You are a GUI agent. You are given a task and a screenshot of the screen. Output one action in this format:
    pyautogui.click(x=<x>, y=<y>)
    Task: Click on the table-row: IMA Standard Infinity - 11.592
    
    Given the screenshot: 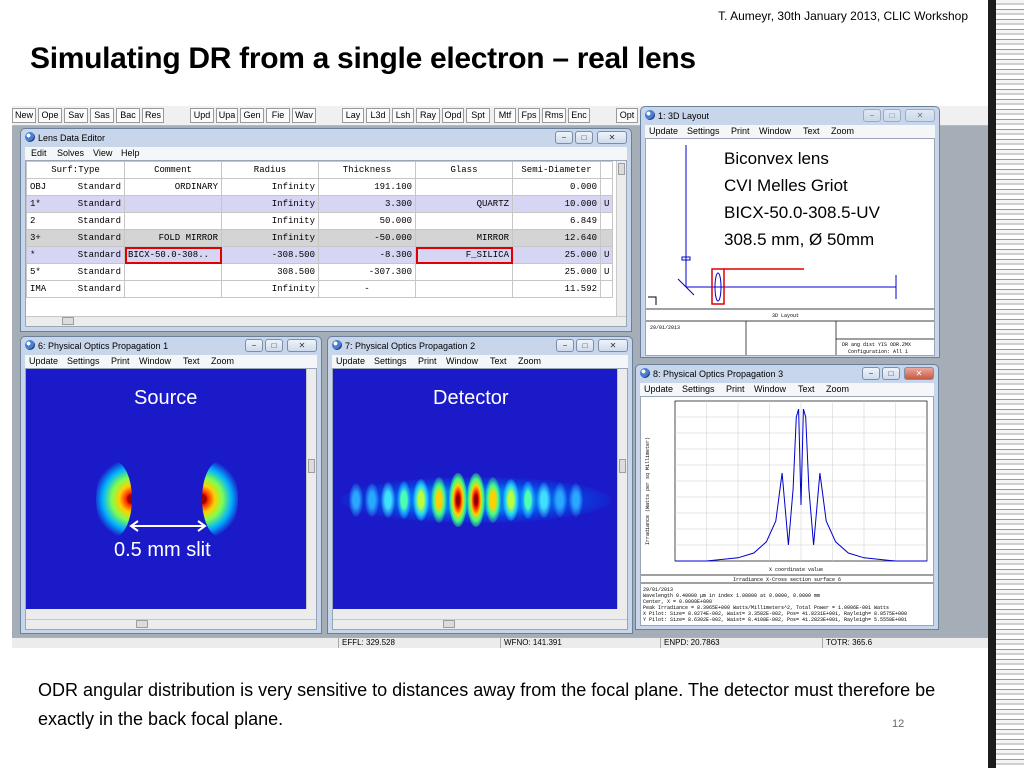 What is the action you would take?
    pyautogui.click(x=320, y=289)
    